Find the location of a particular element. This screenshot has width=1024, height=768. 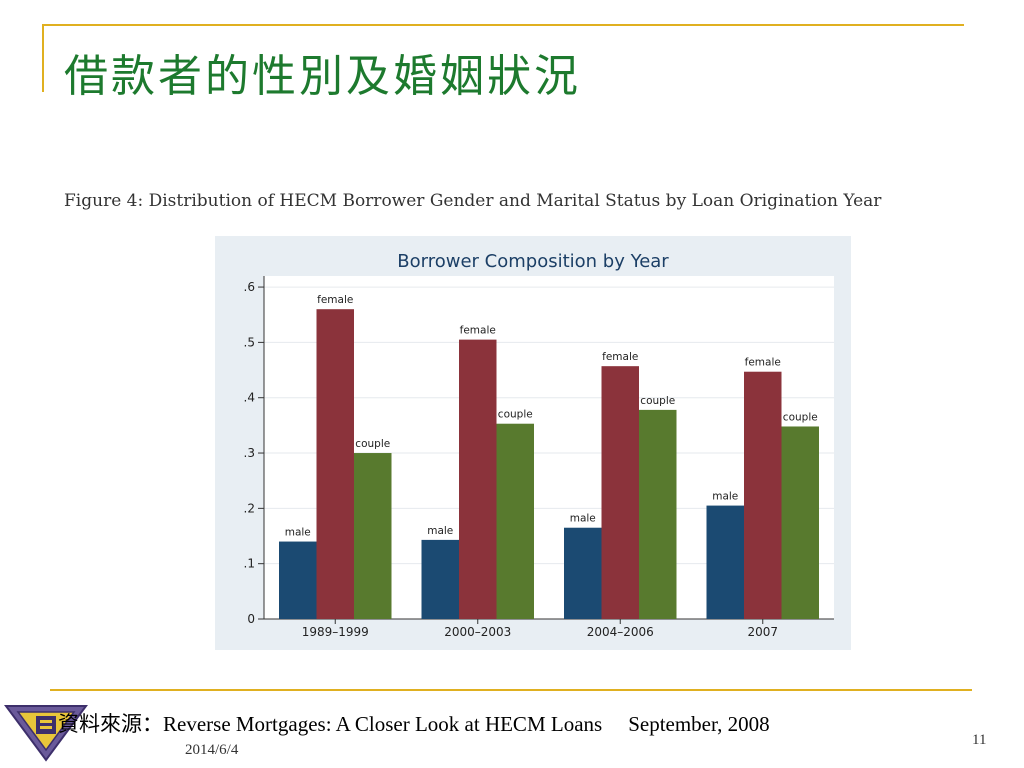

frame-bottom-line is located at coordinates (511, 690).